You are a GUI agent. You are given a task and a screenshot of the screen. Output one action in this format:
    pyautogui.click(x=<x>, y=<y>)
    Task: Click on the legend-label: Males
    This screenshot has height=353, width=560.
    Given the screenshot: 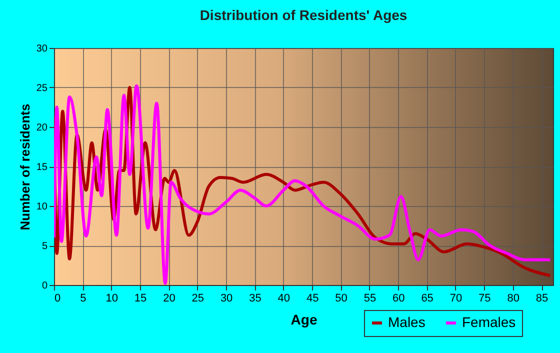 What is the action you would take?
    pyautogui.click(x=407, y=322)
    